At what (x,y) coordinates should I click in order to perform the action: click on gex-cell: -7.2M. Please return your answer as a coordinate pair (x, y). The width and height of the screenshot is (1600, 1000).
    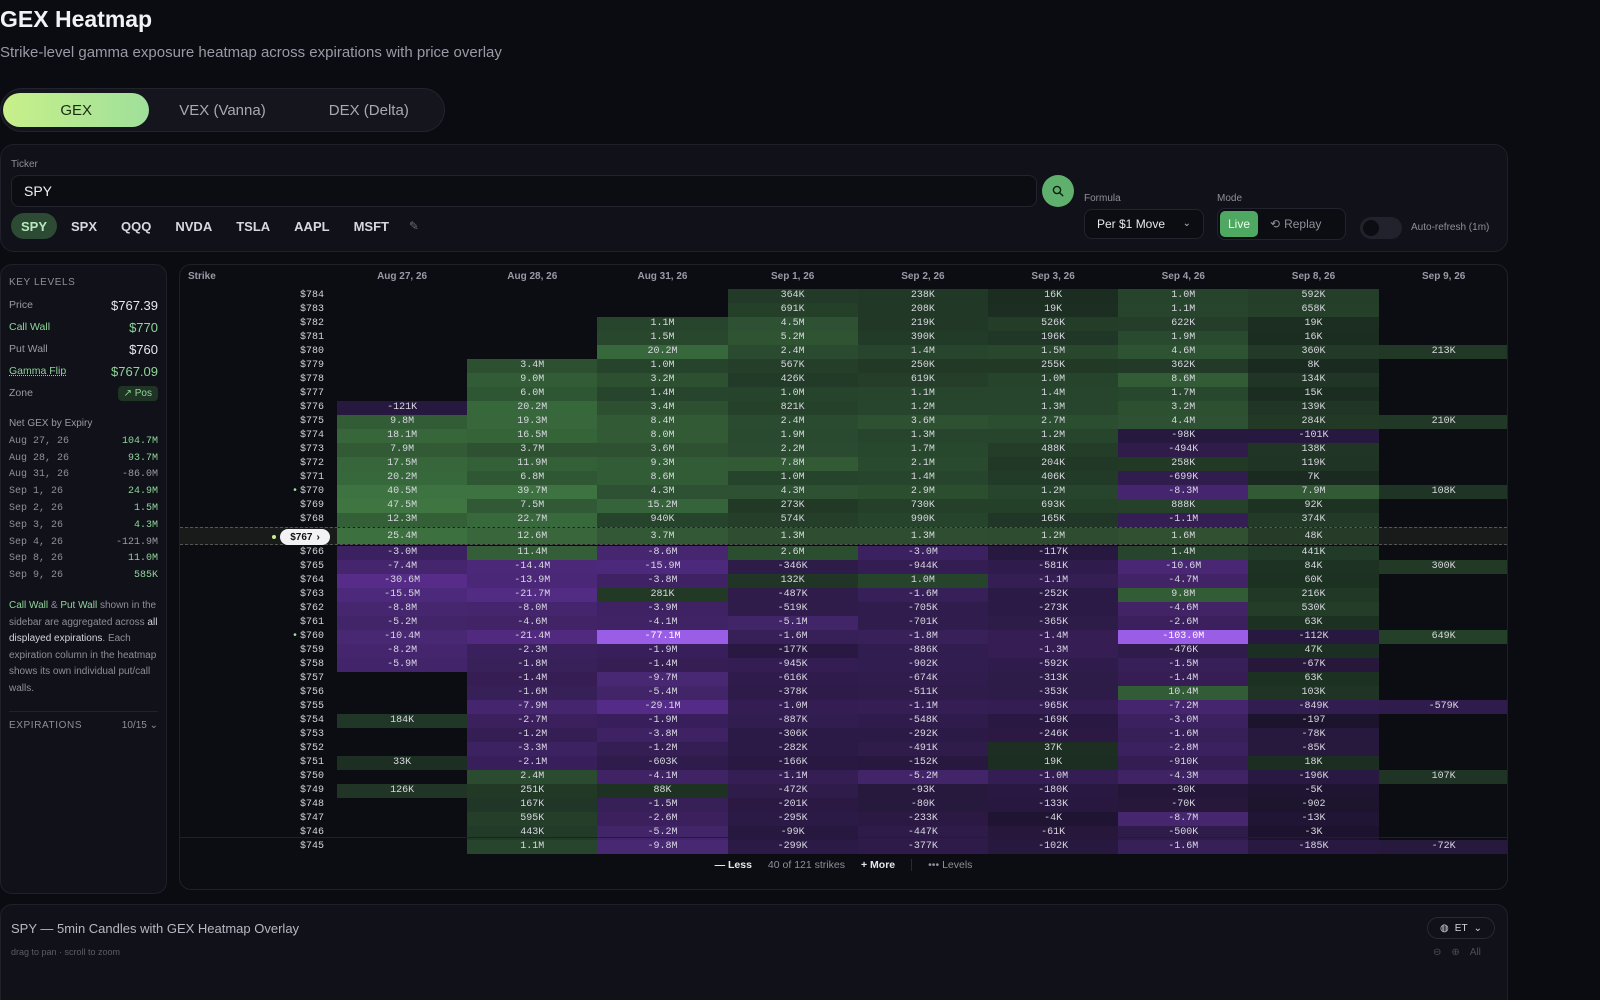
    Looking at the image, I should click on (1183, 707).